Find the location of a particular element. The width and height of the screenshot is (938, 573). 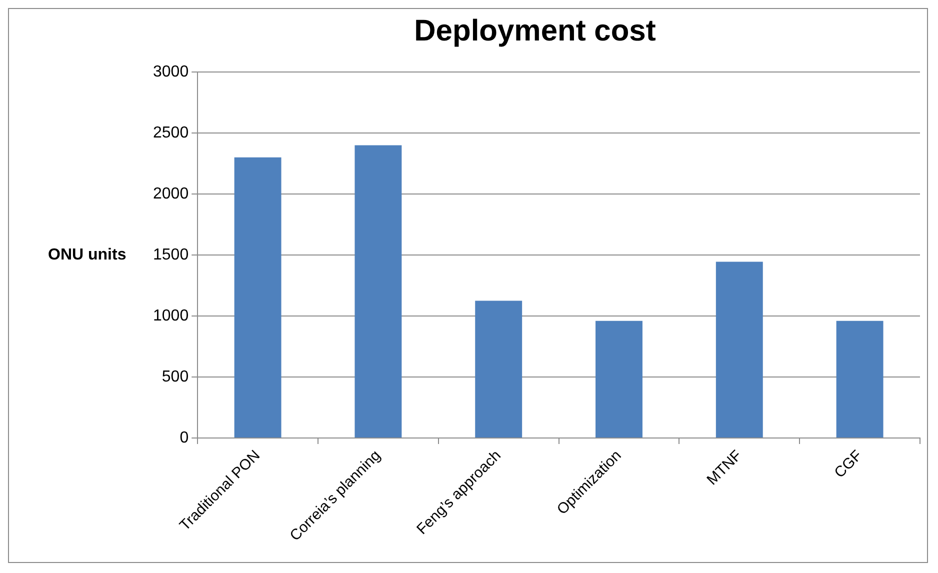

y-tick-label: 1000 is located at coordinates (171, 315).